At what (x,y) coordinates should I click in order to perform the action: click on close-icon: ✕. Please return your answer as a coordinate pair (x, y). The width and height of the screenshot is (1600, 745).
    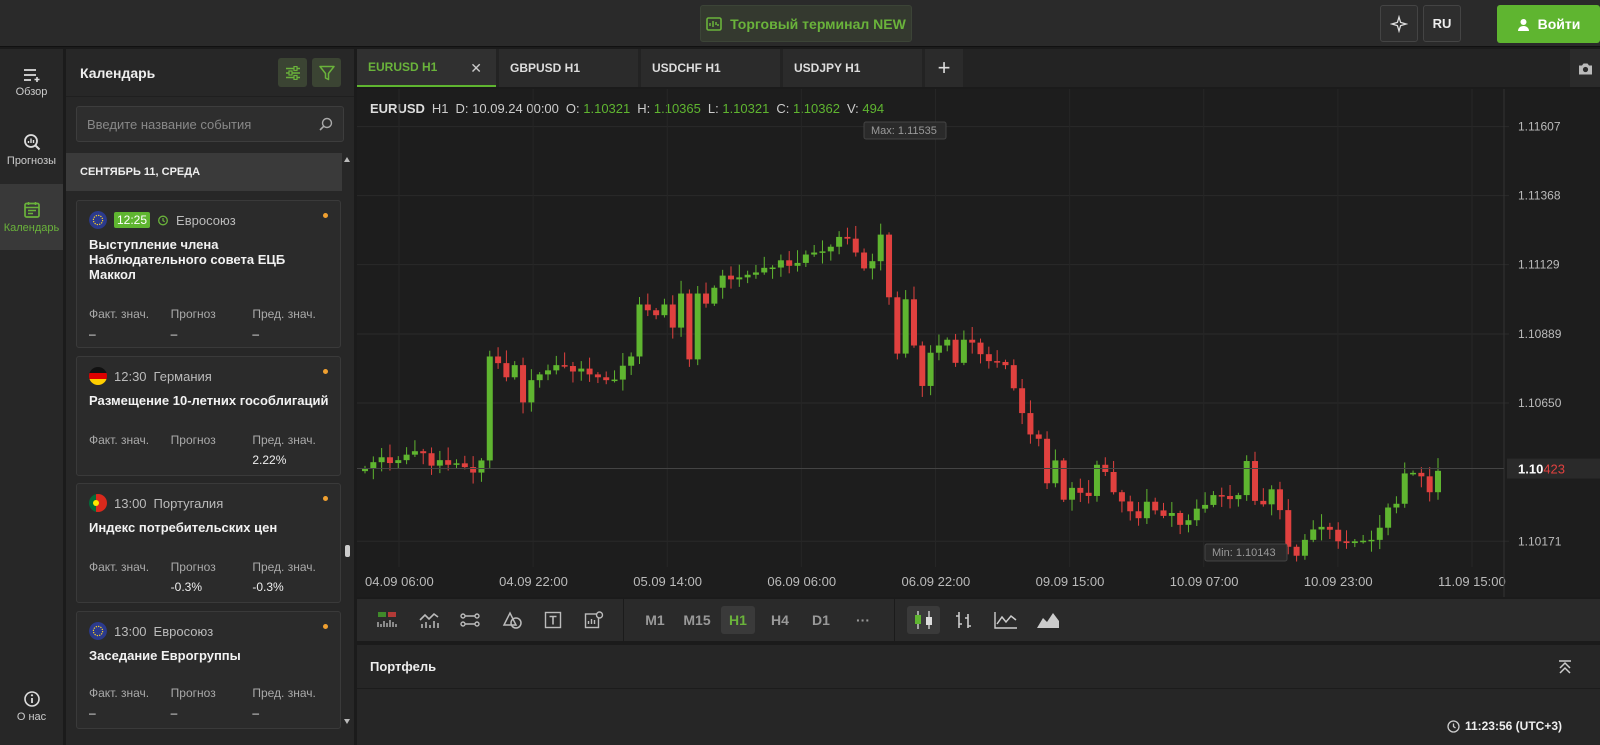
    Looking at the image, I should click on (476, 68).